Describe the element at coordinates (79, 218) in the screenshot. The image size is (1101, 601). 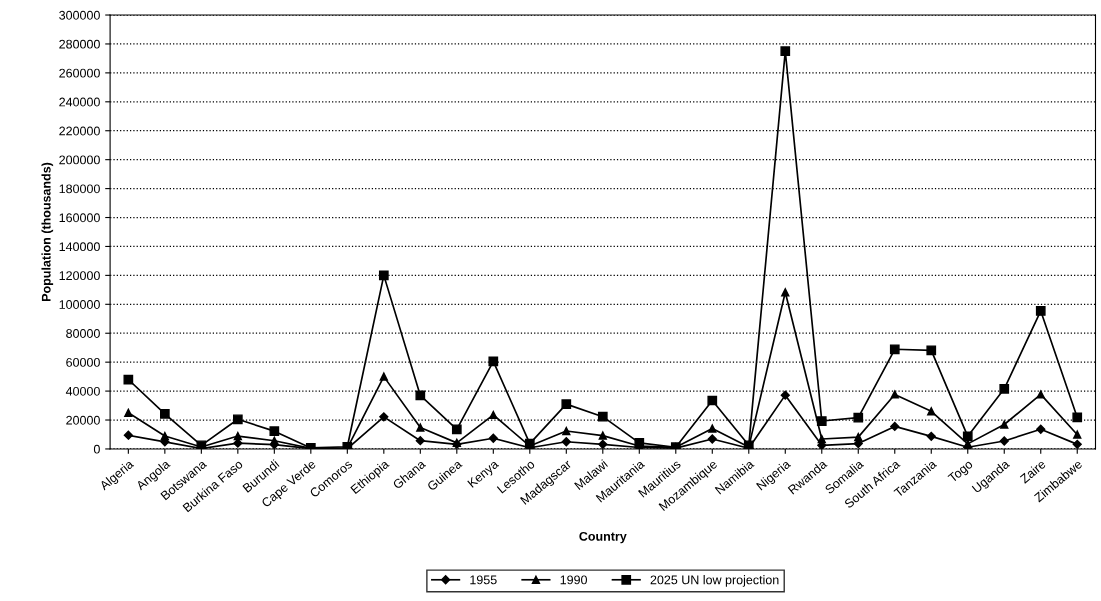
I see `y-tick-label: 160000` at that location.